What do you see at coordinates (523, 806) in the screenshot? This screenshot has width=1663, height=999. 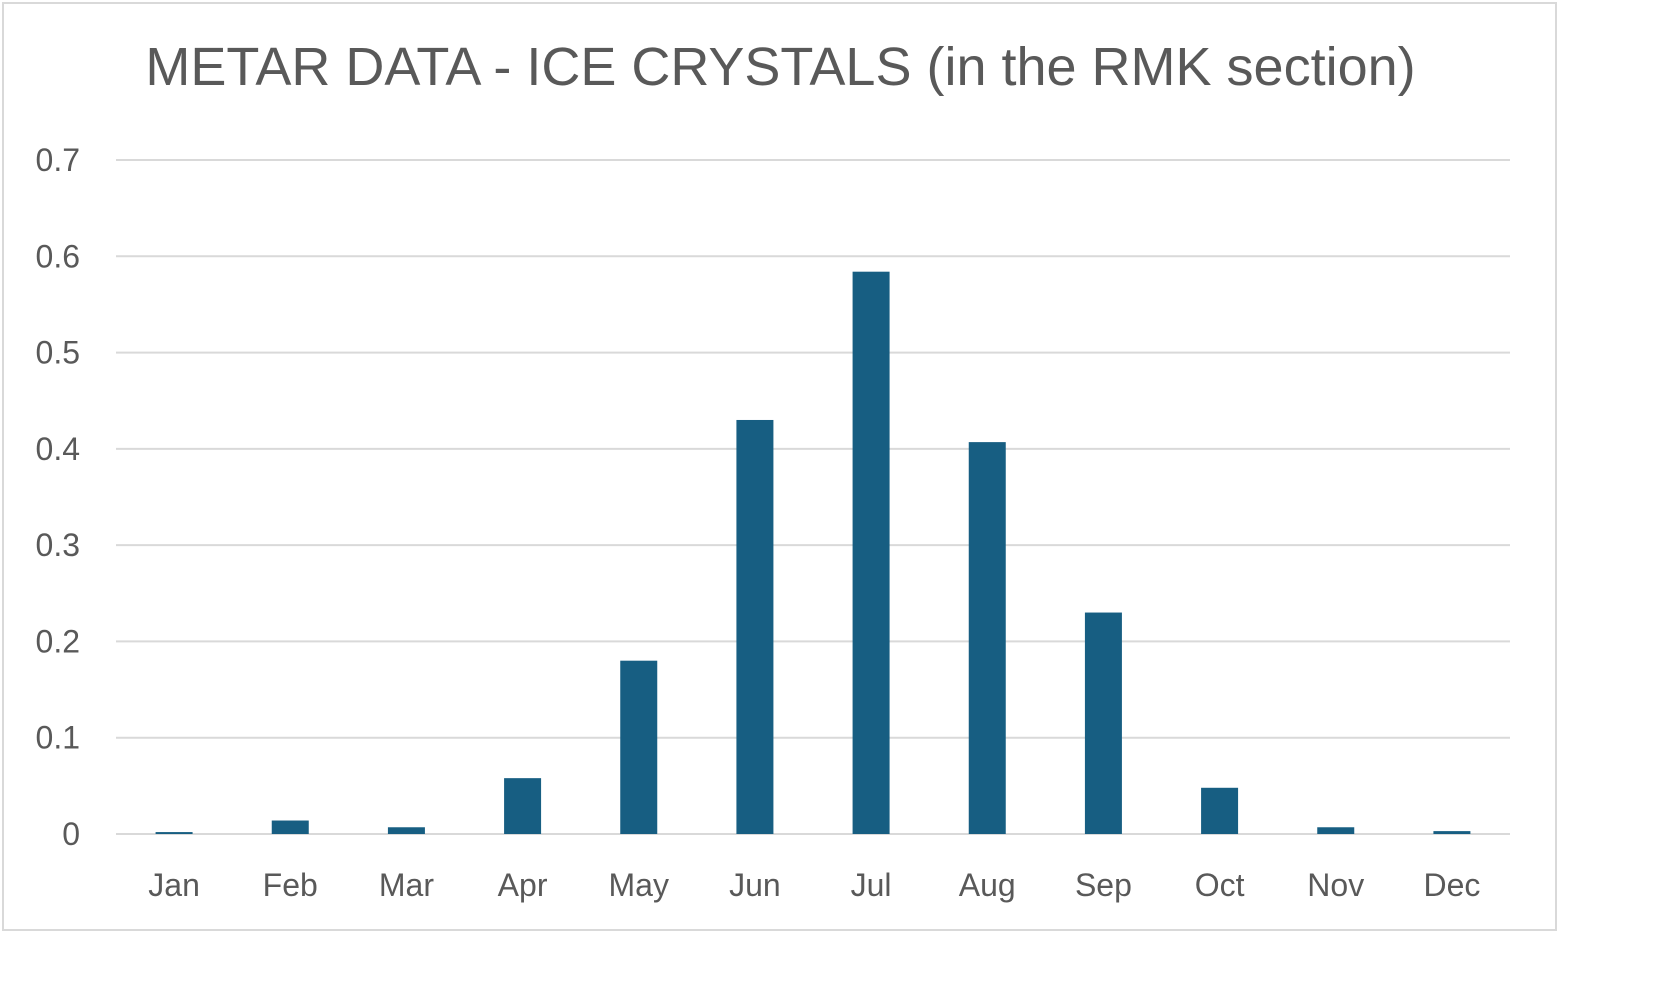 I see `bar-apr` at bounding box center [523, 806].